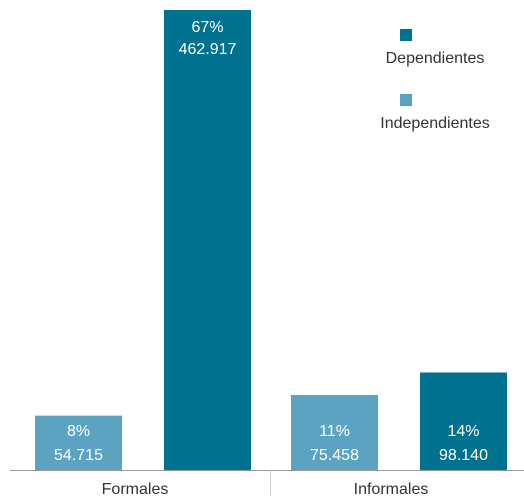  I want to click on share-label: 67%, so click(207, 27).